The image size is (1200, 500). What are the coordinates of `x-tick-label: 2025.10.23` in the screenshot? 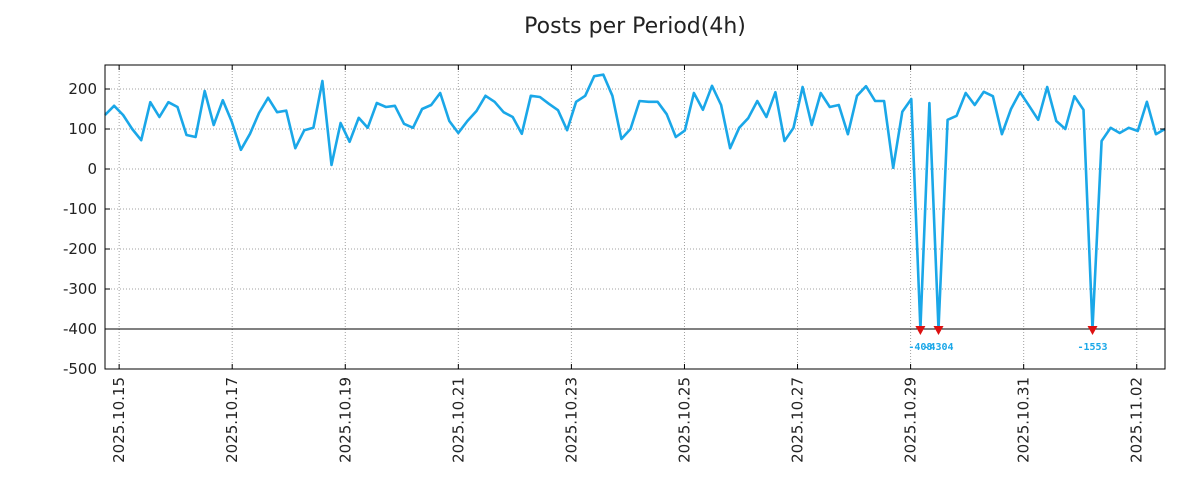 It's located at (571, 420).